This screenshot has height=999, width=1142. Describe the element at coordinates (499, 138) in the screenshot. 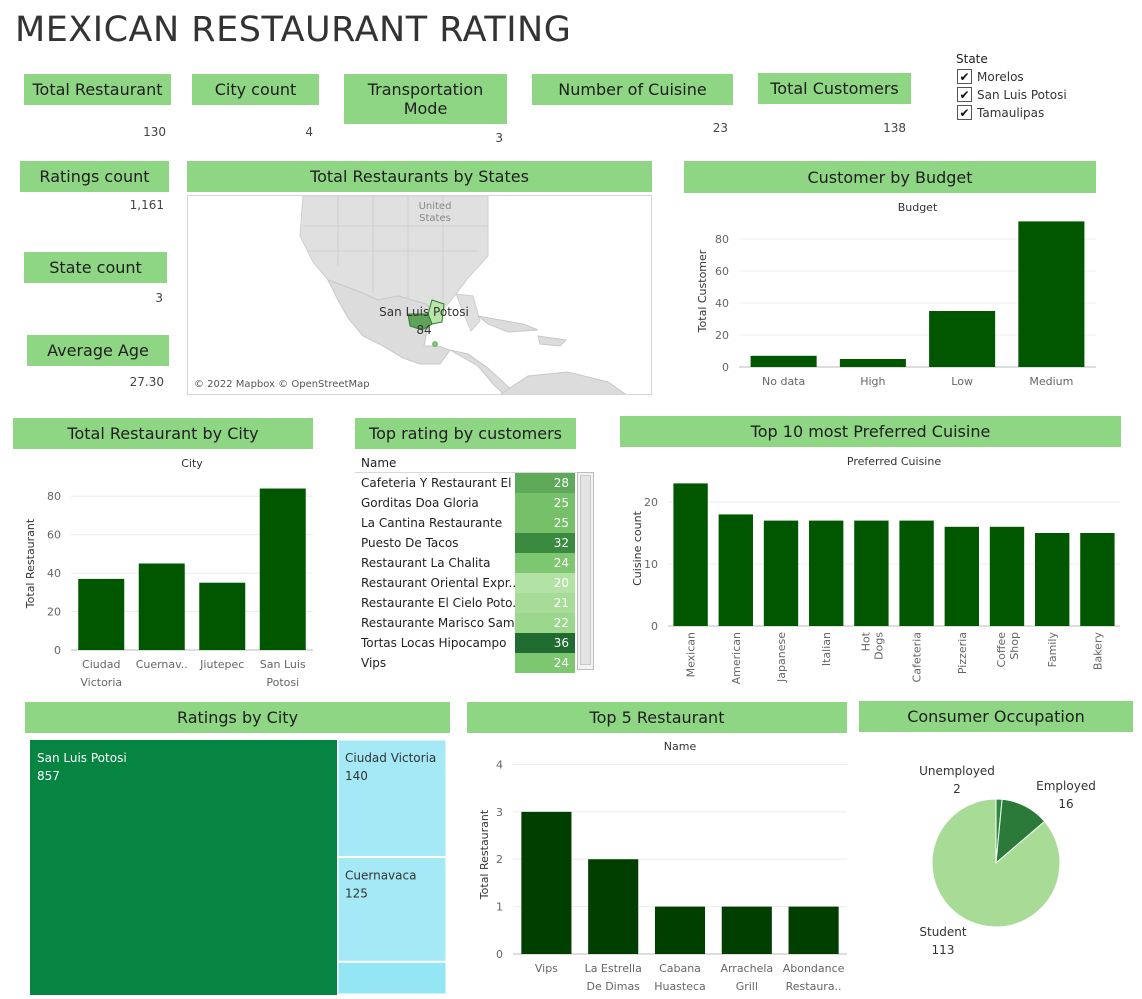

I see `kpi-transportation-value: 3` at that location.